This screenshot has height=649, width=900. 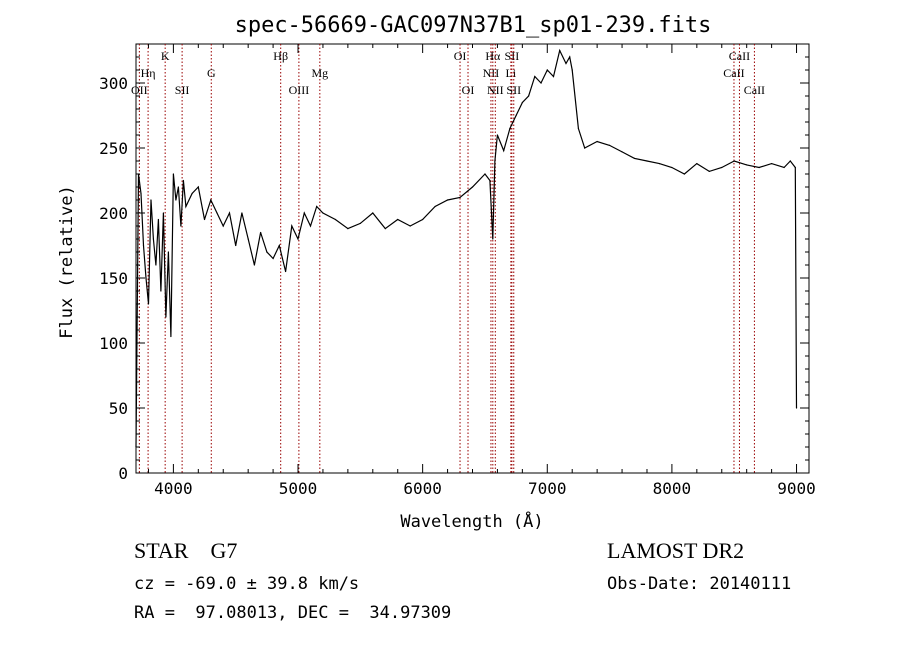 I want to click on y-tick-label-200: 200, so click(x=113, y=213).